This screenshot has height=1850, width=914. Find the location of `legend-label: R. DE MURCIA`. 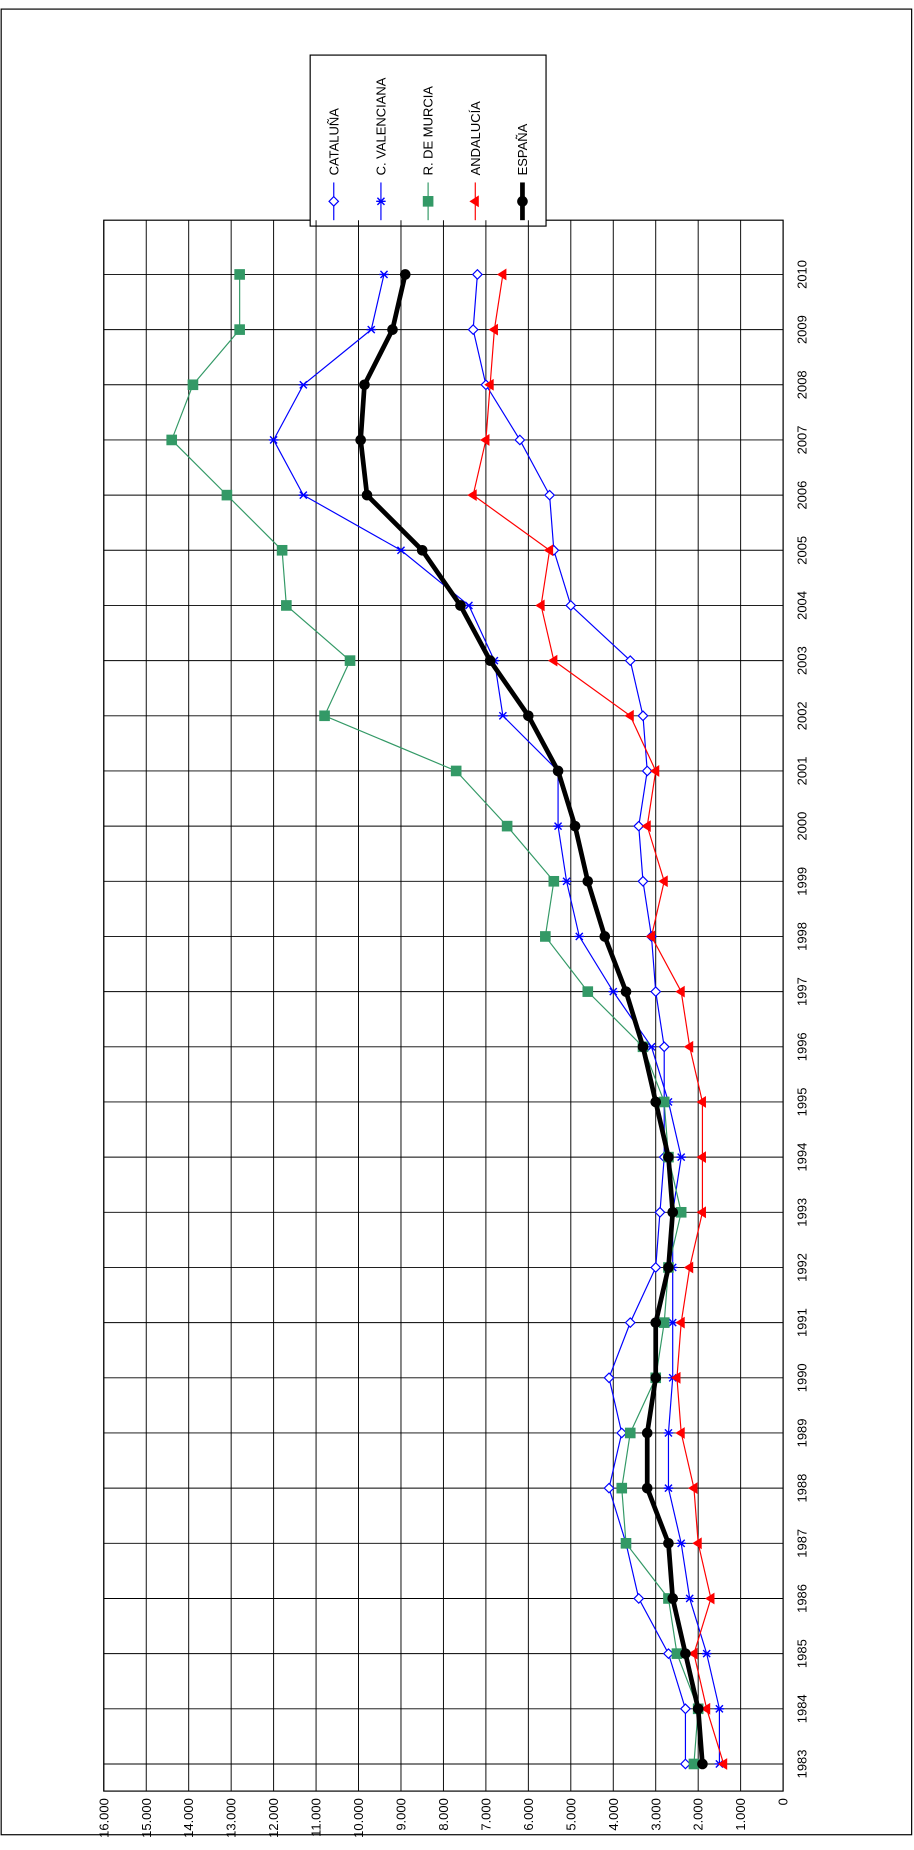

legend-label: R. DE MURCIA is located at coordinates (428, 131).